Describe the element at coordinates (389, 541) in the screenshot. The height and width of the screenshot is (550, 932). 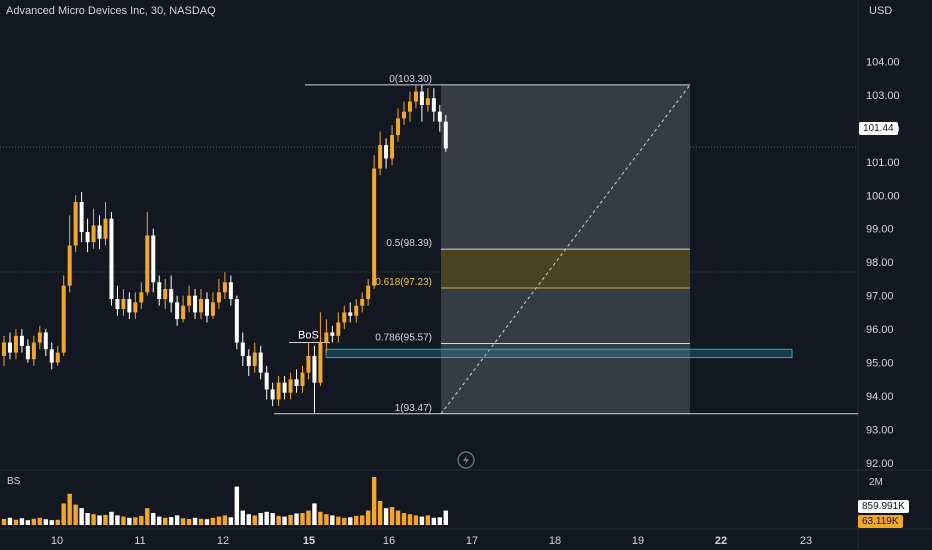
I see `x-tick-label: 16` at that location.